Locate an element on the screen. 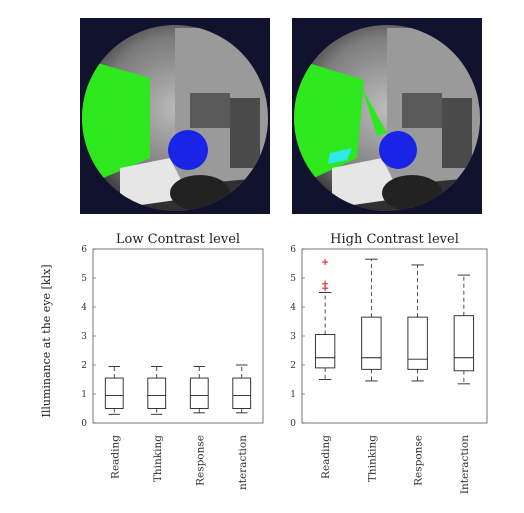 The image size is (524, 513). fisheye-photo-low-contrast is located at coordinates (175, 116).